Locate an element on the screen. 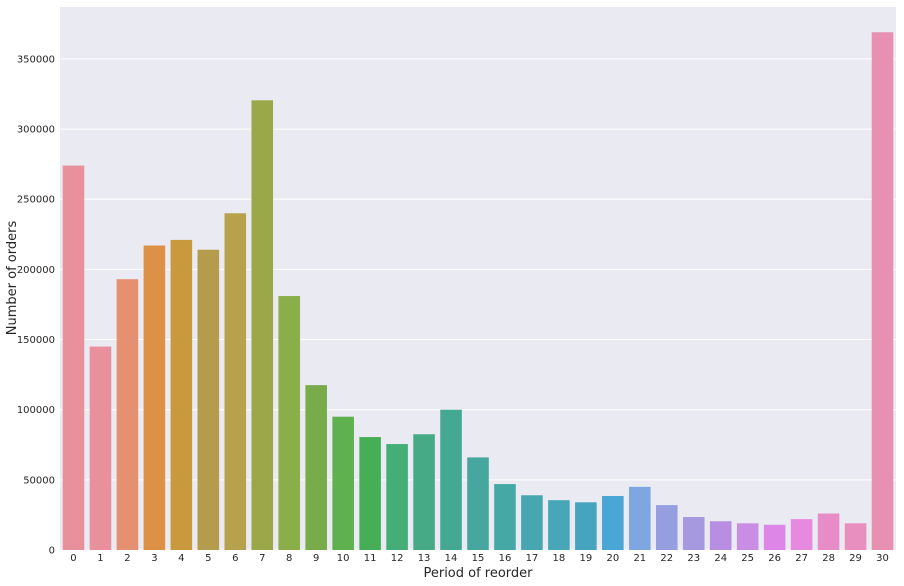  x-axis-title: Period of reorder is located at coordinates (478, 573).